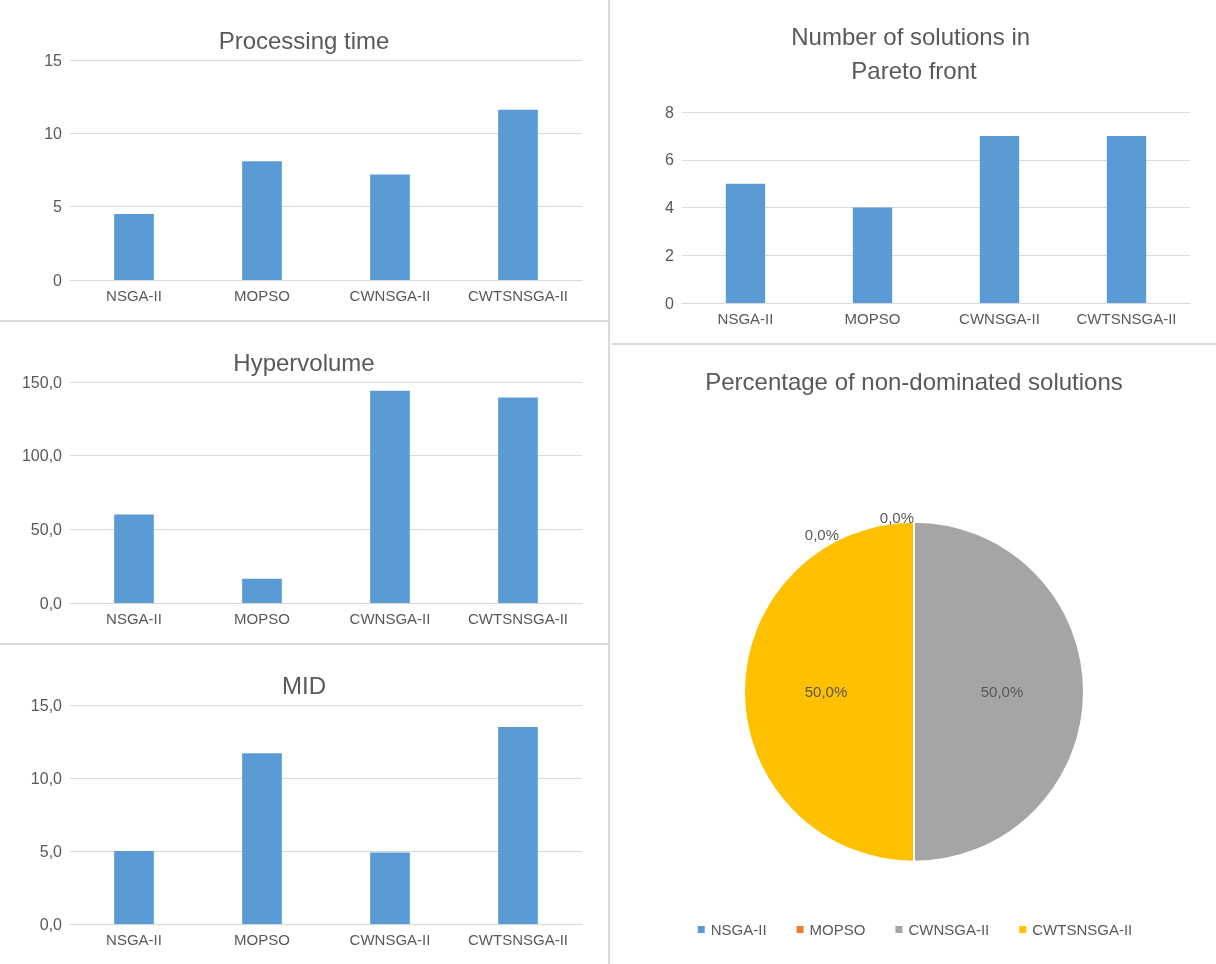 This screenshot has width=1216, height=964. What do you see at coordinates (304, 685) in the screenshot?
I see `chart-title: MID` at bounding box center [304, 685].